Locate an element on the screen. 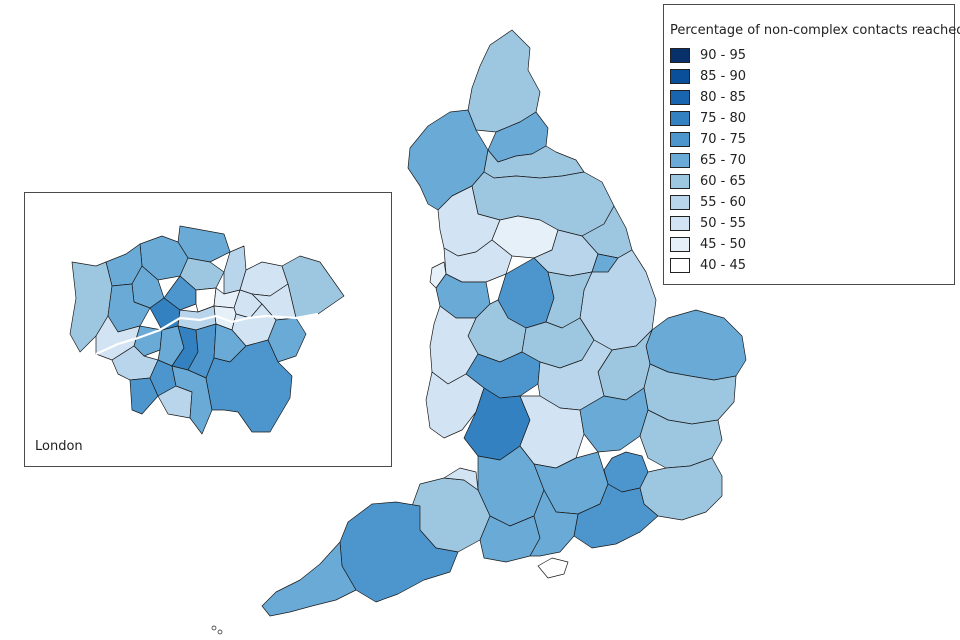 The image size is (960, 640). borough-hammersmith is located at coordinates (148, 341).